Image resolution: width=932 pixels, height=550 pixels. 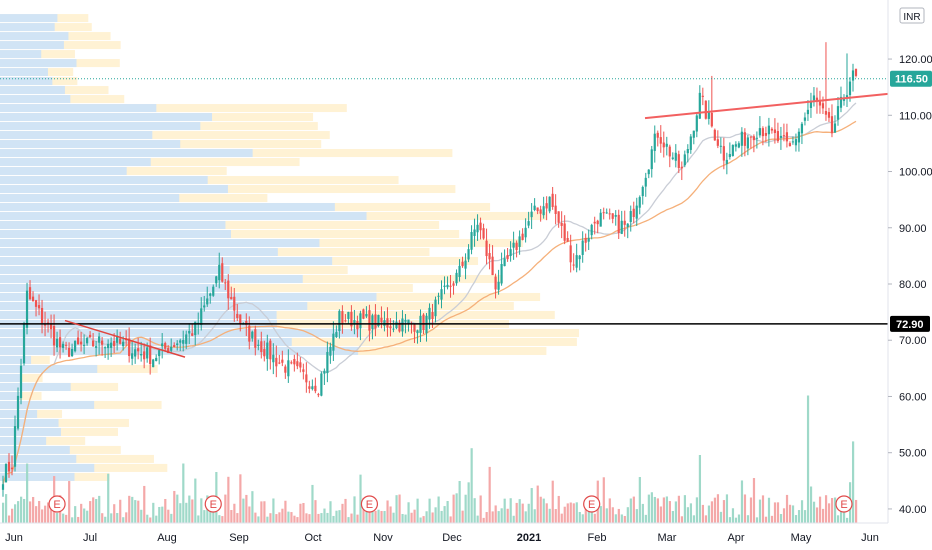 I want to click on y-tick-label: 70.00, so click(x=913, y=341).